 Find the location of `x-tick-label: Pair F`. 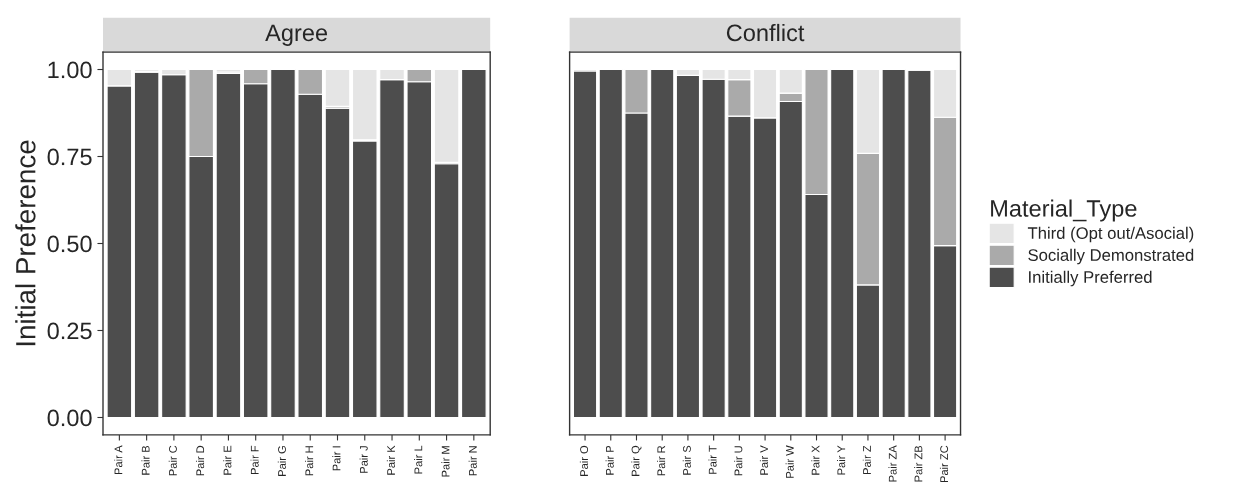

x-tick-label: Pair F is located at coordinates (254, 460).